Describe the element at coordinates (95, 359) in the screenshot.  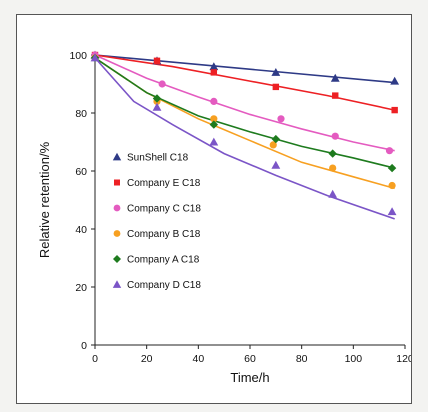
I see `x-tick-label: 0` at that location.